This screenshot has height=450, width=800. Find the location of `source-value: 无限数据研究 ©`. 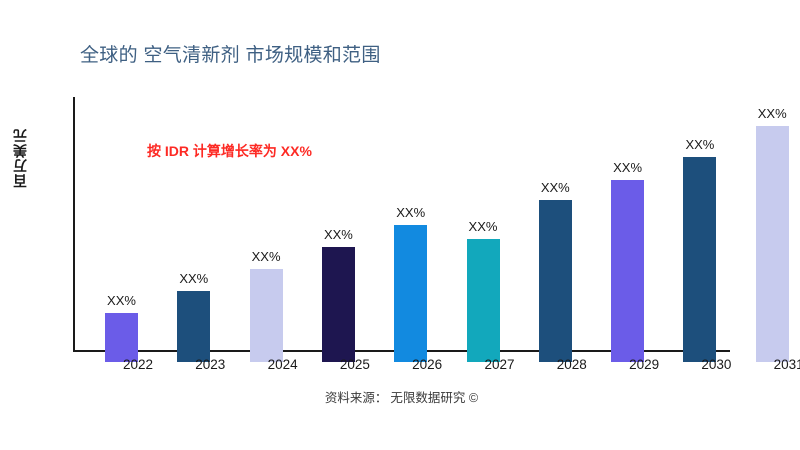

source-value: 无限数据研究 © is located at coordinates (434, 398).